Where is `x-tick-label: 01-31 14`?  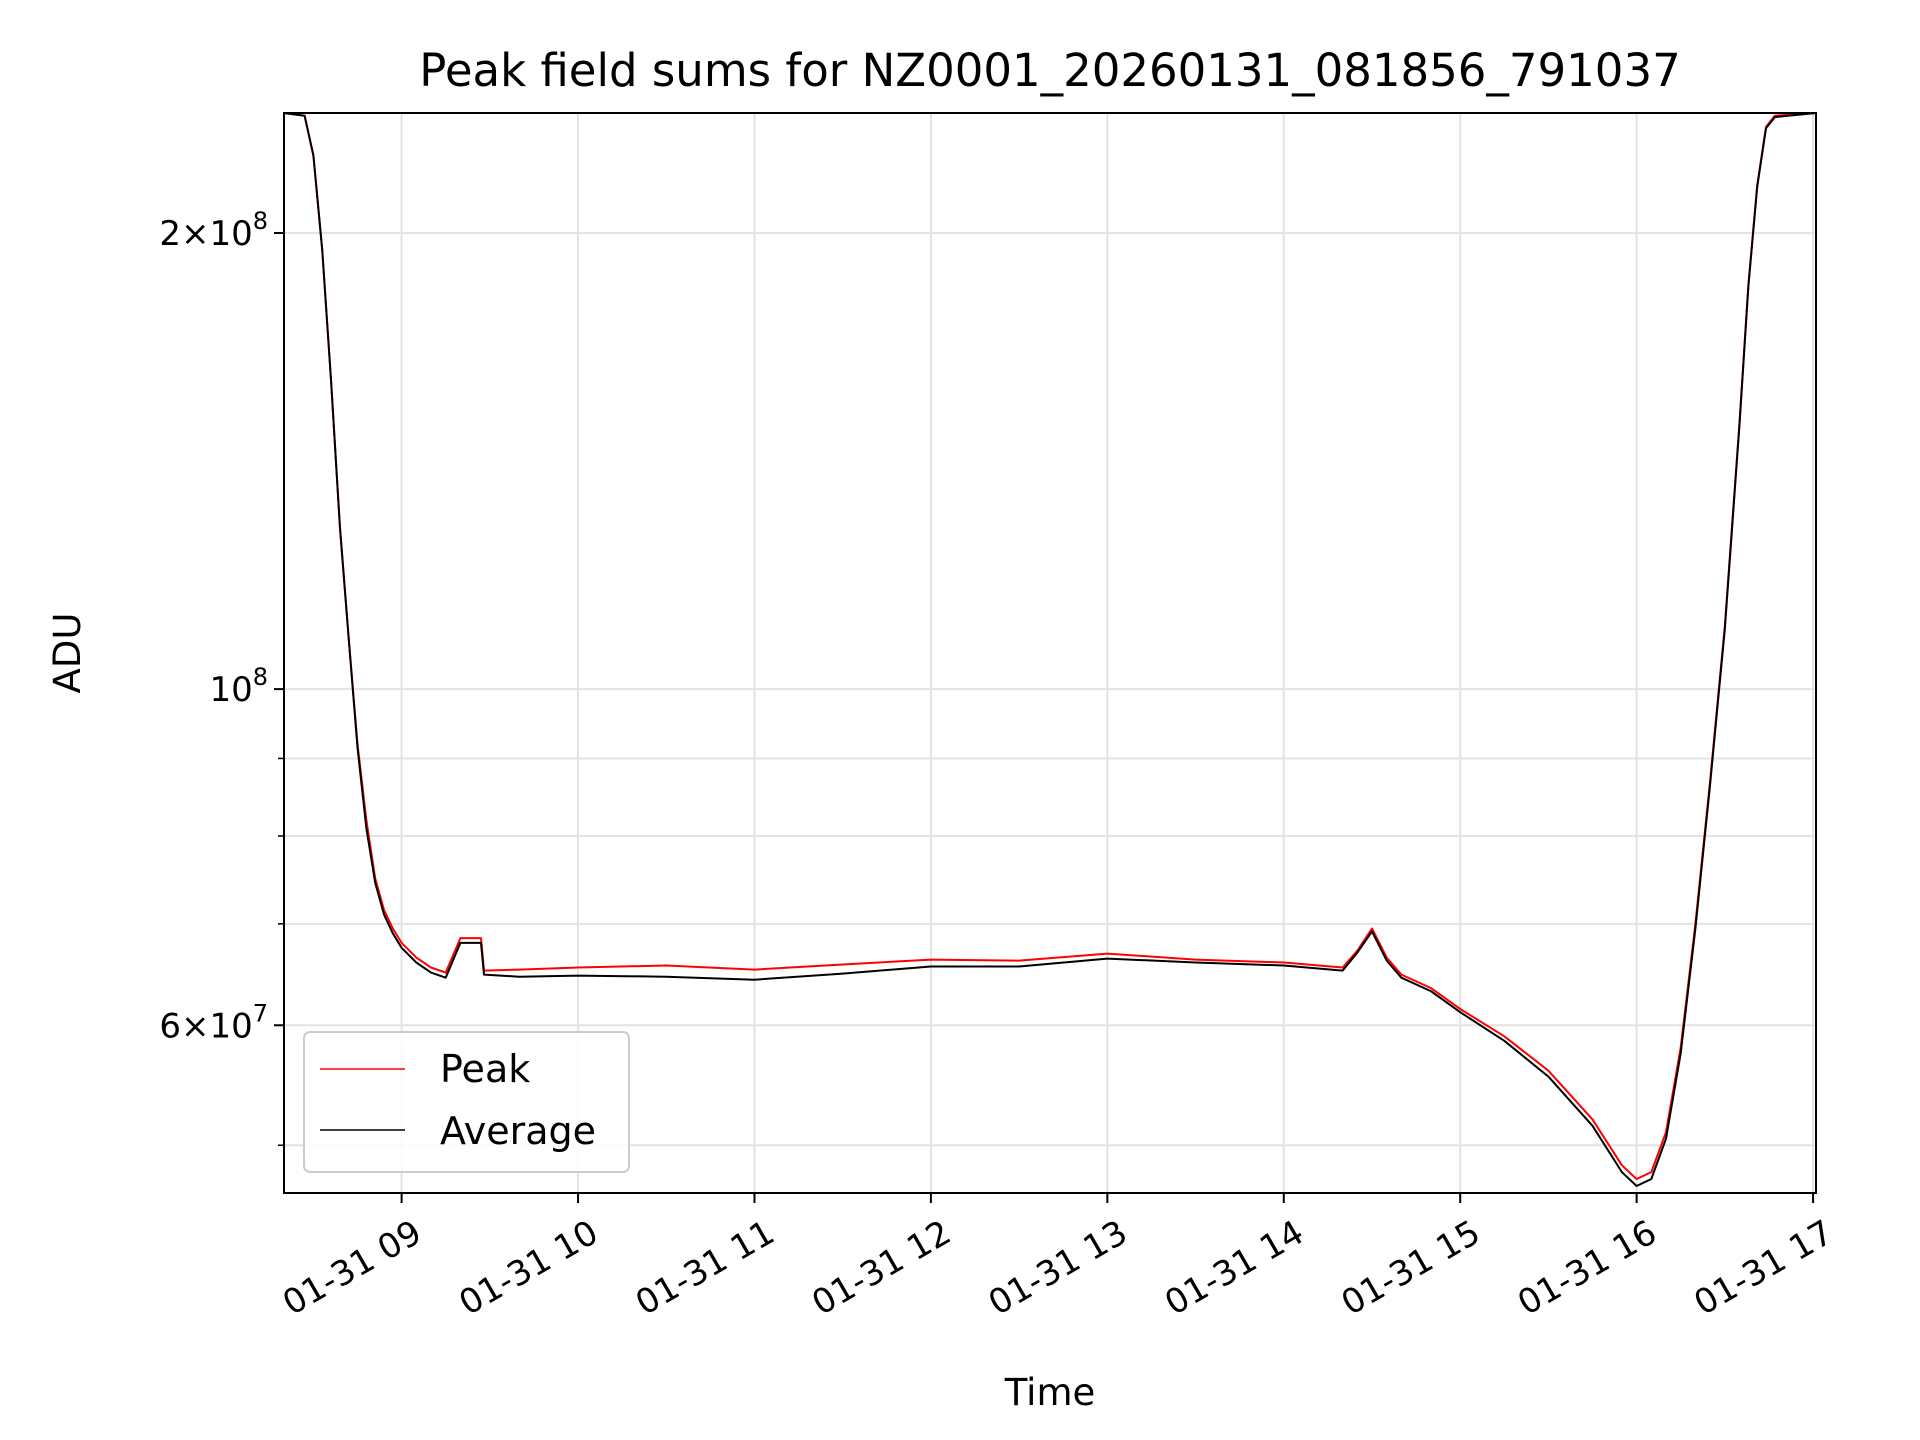 x-tick-label: 01-31 14 is located at coordinates (1234, 1268).